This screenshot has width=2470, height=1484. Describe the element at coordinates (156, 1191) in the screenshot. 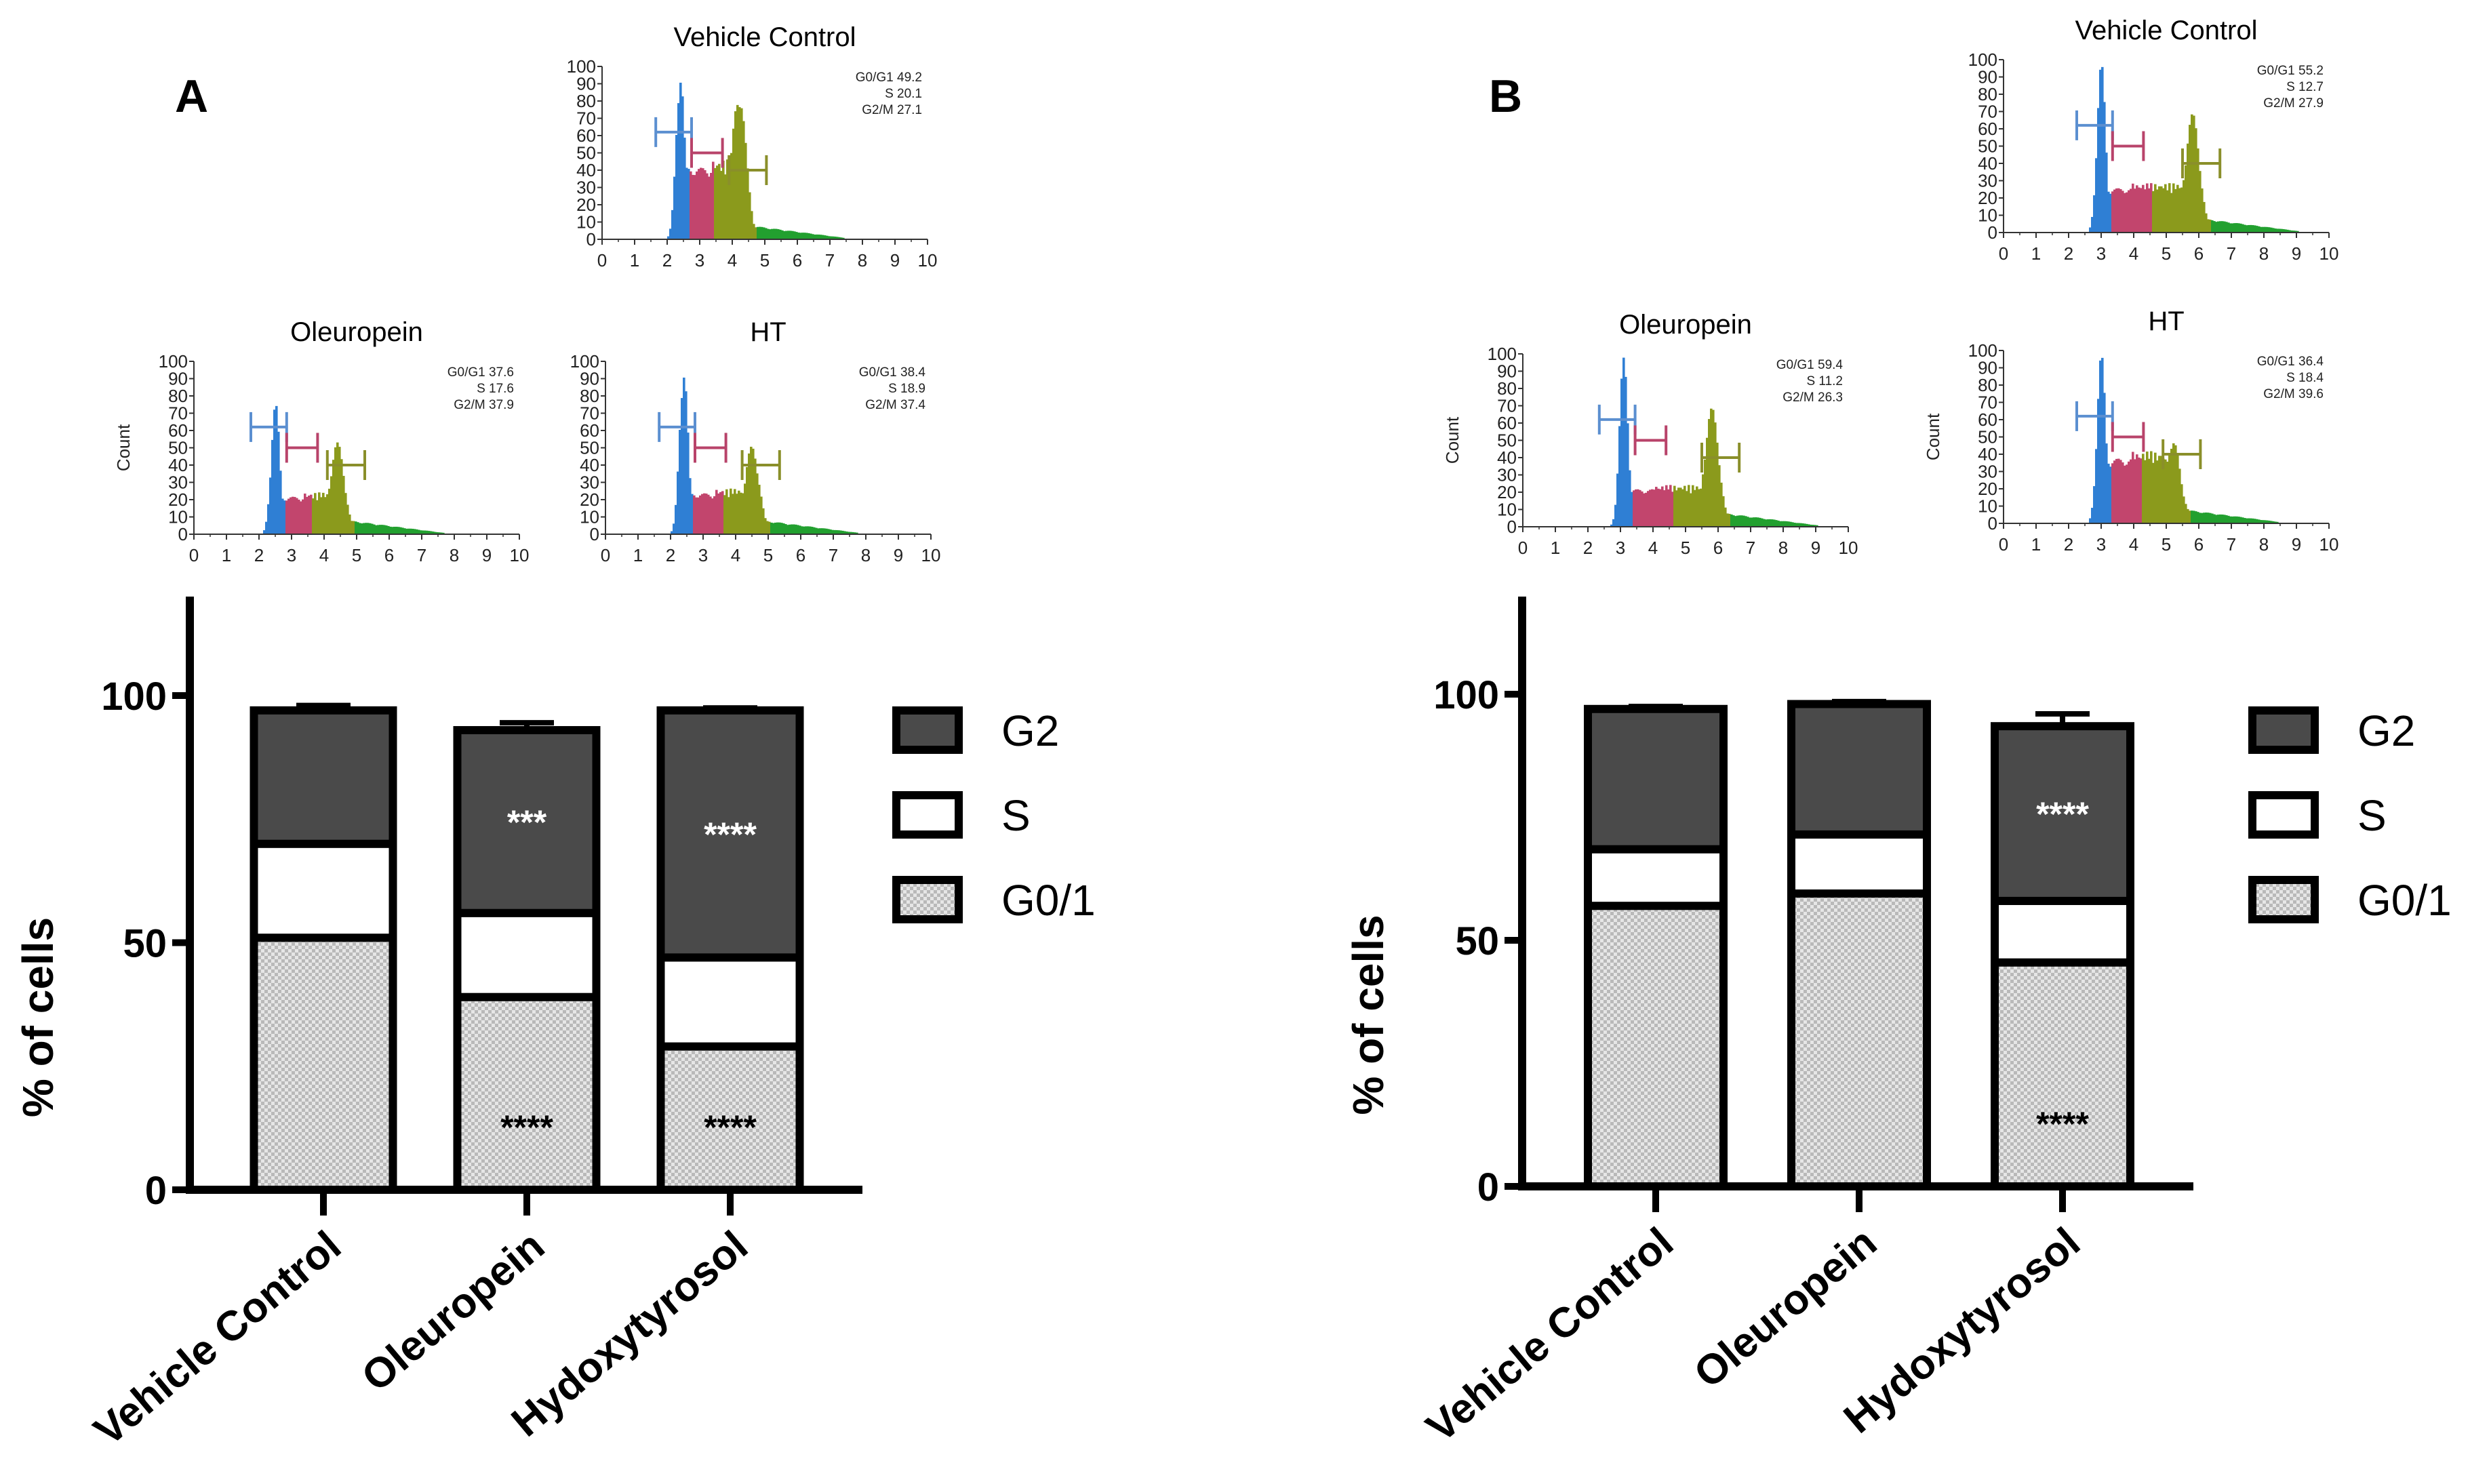

I see `y-tick-label: 0` at that location.